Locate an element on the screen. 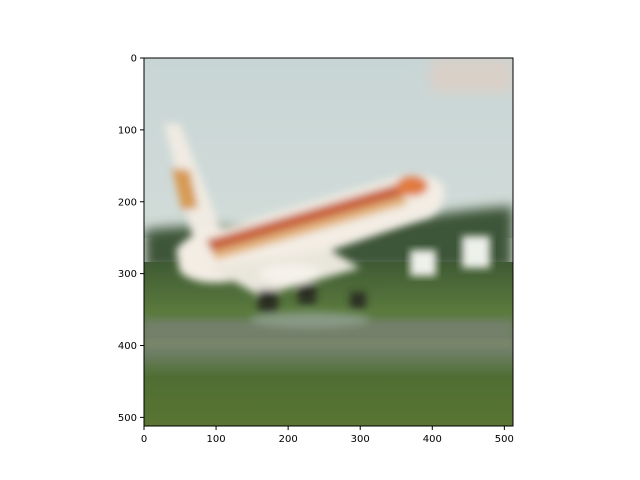 The width and height of the screenshot is (640, 480). x-tick-label: 500 is located at coordinates (504, 439).